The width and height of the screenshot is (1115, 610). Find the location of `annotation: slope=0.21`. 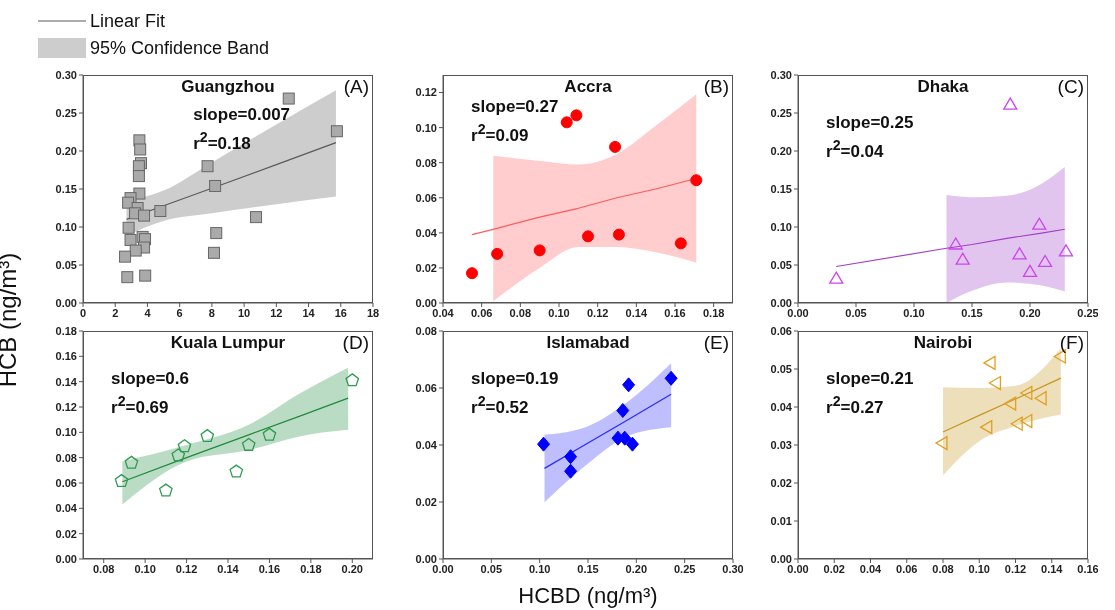

annotation: slope=0.21 is located at coordinates (870, 379).